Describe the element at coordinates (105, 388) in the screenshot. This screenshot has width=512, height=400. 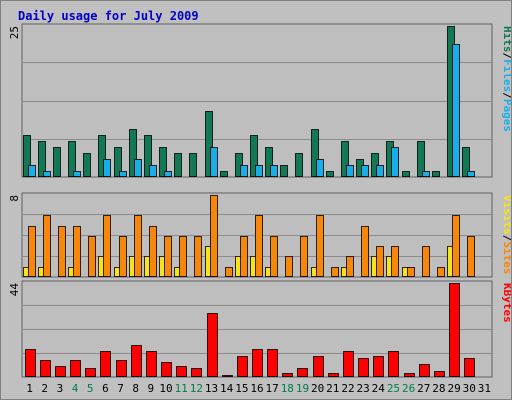
I see `x-tick-label-day-6: 6` at that location.